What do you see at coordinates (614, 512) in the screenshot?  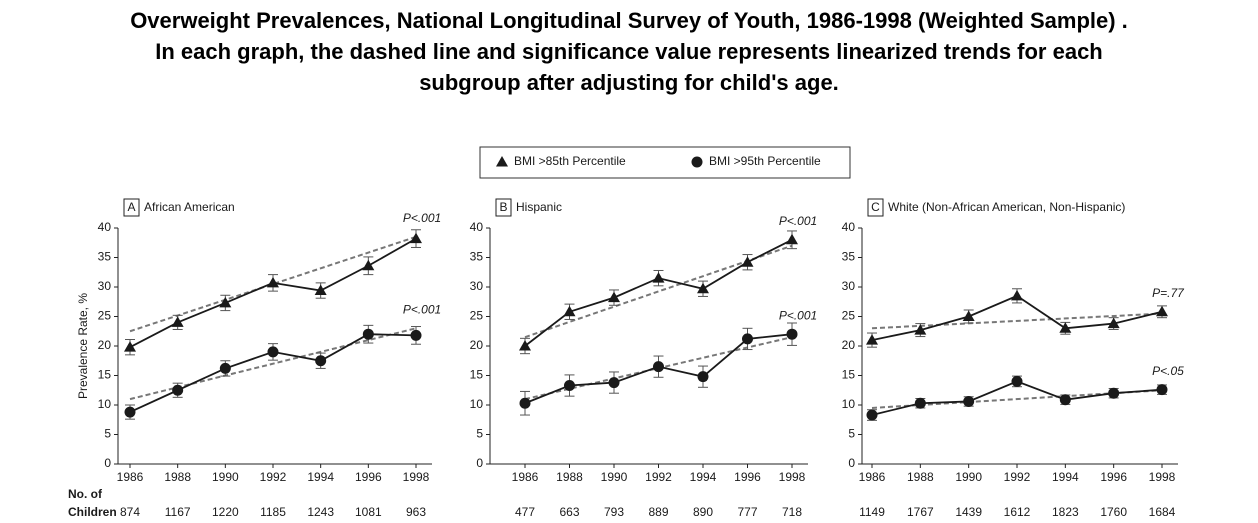 I see `count-label: 793` at bounding box center [614, 512].